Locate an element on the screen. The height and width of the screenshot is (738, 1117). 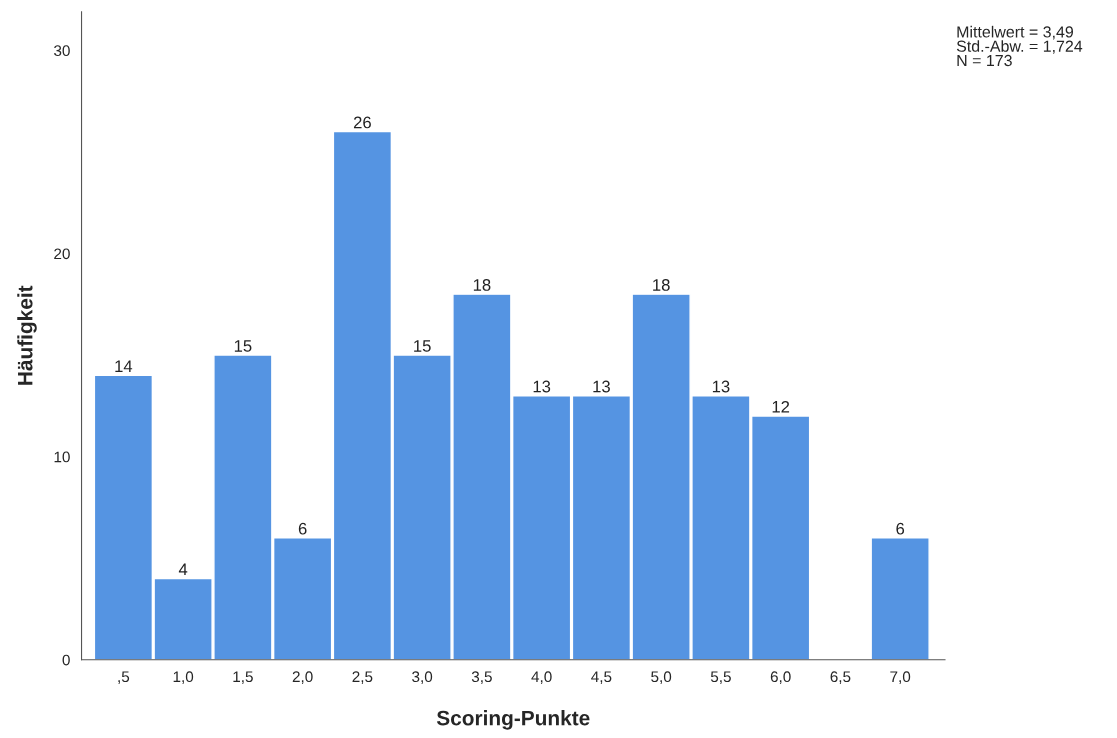
x-tick-label: 7,0 is located at coordinates (900, 677).